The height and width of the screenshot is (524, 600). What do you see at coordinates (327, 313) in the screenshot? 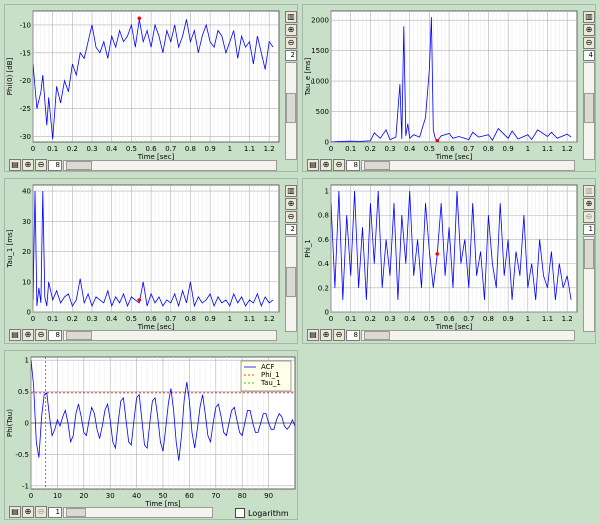
I see `y-tick-label: 0` at bounding box center [327, 313].